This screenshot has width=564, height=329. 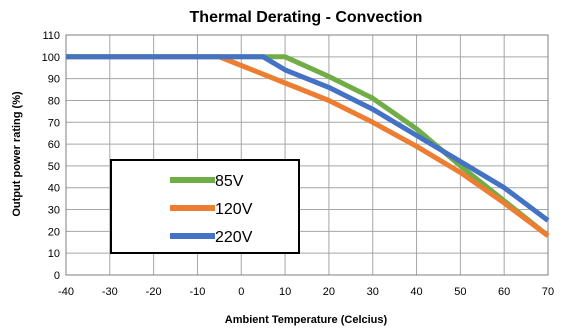 I want to click on legend: 85V 120V 220V, so click(x=205, y=206).